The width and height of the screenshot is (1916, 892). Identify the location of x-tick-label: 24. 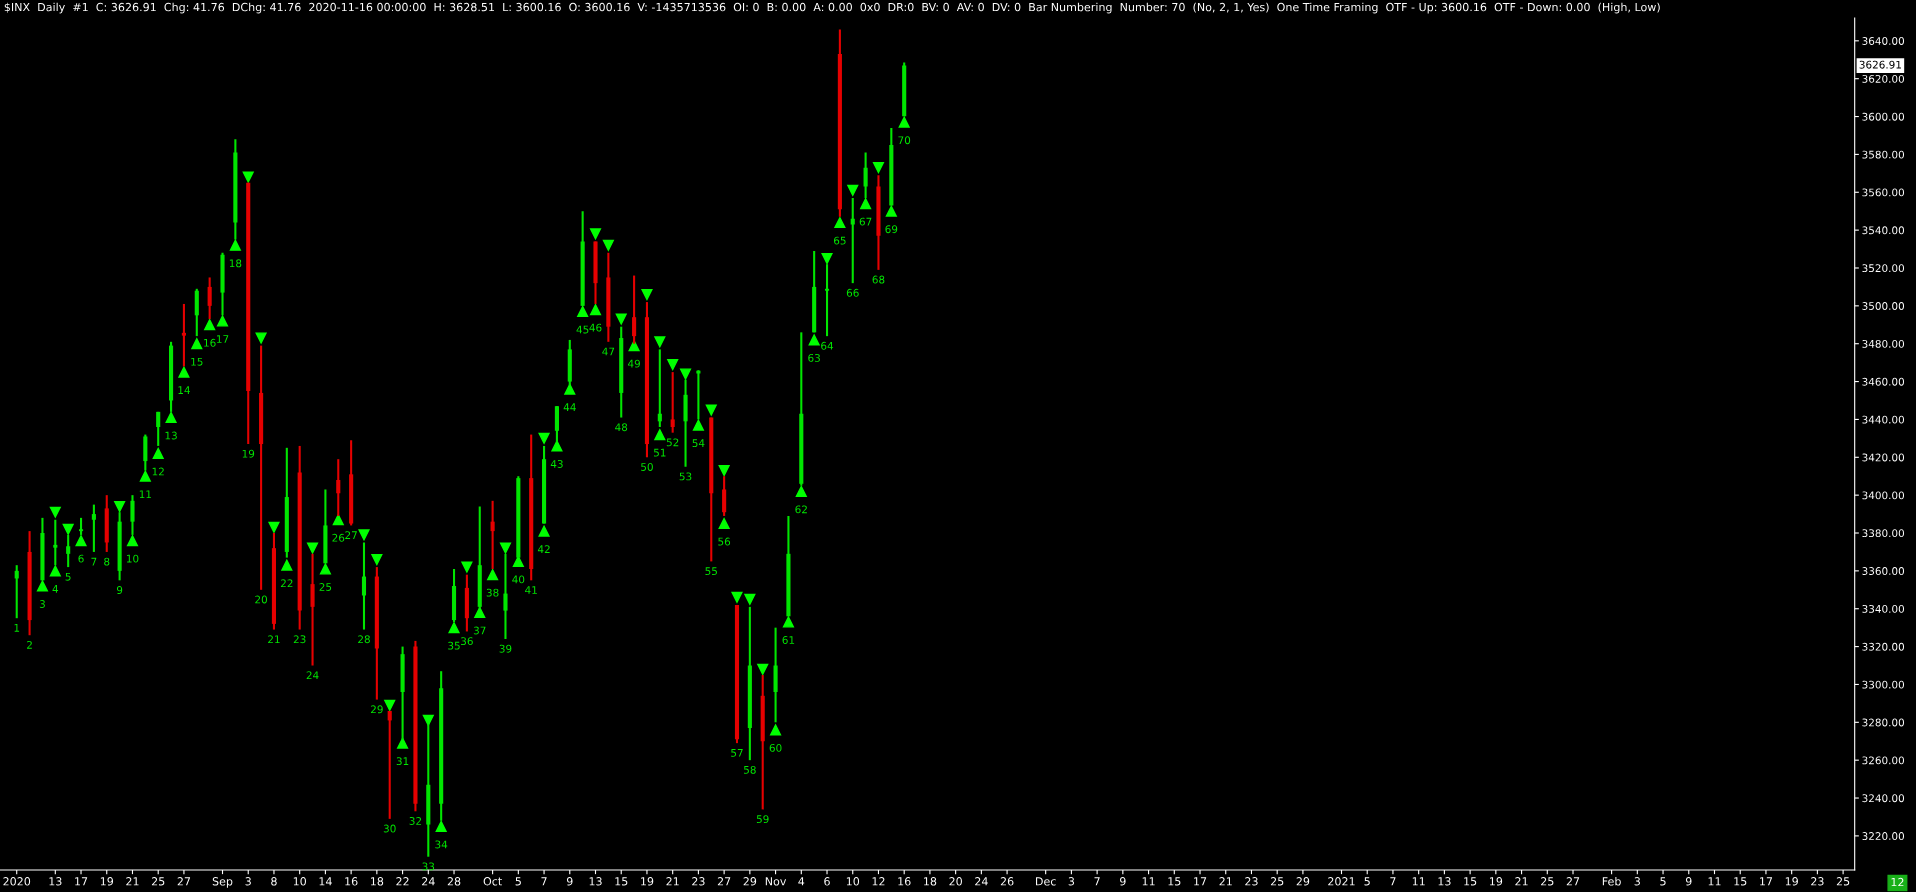
(981, 881).